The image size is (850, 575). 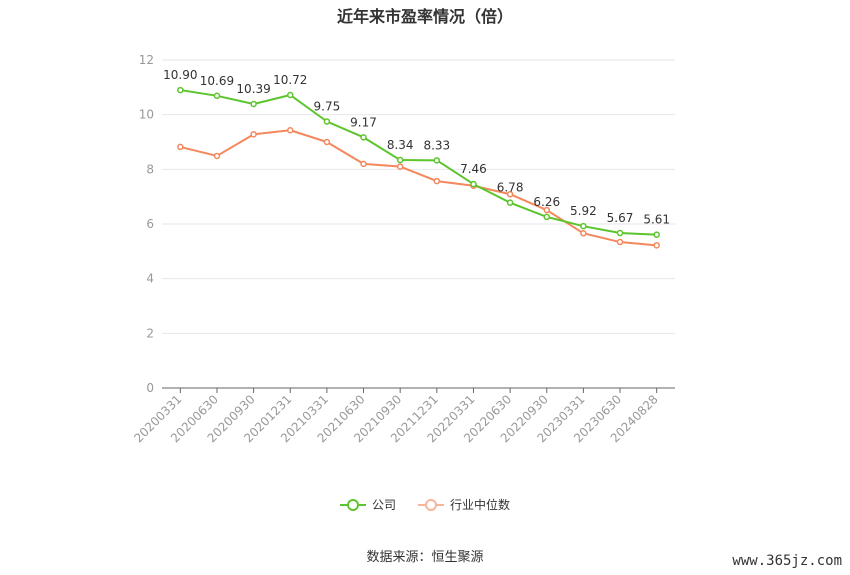 I want to click on data-label-company: 6.26, so click(x=546, y=202).